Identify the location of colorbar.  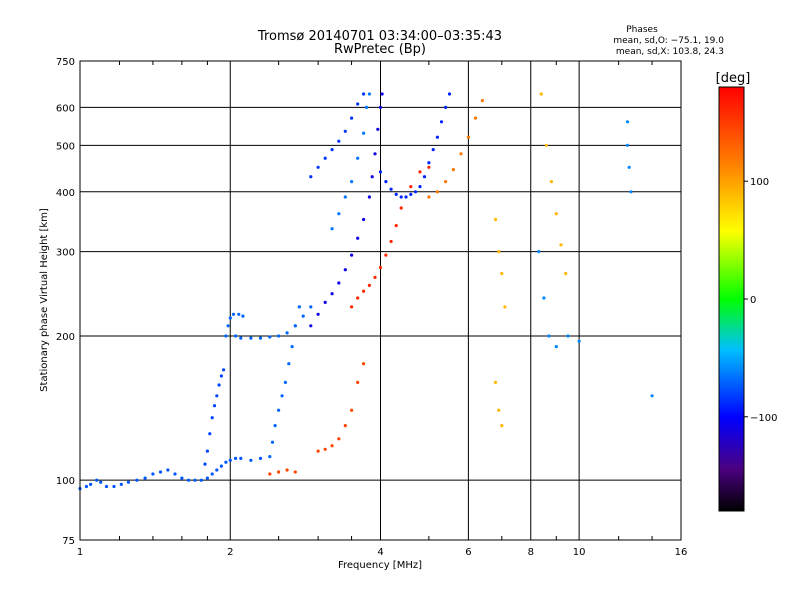
(731, 299).